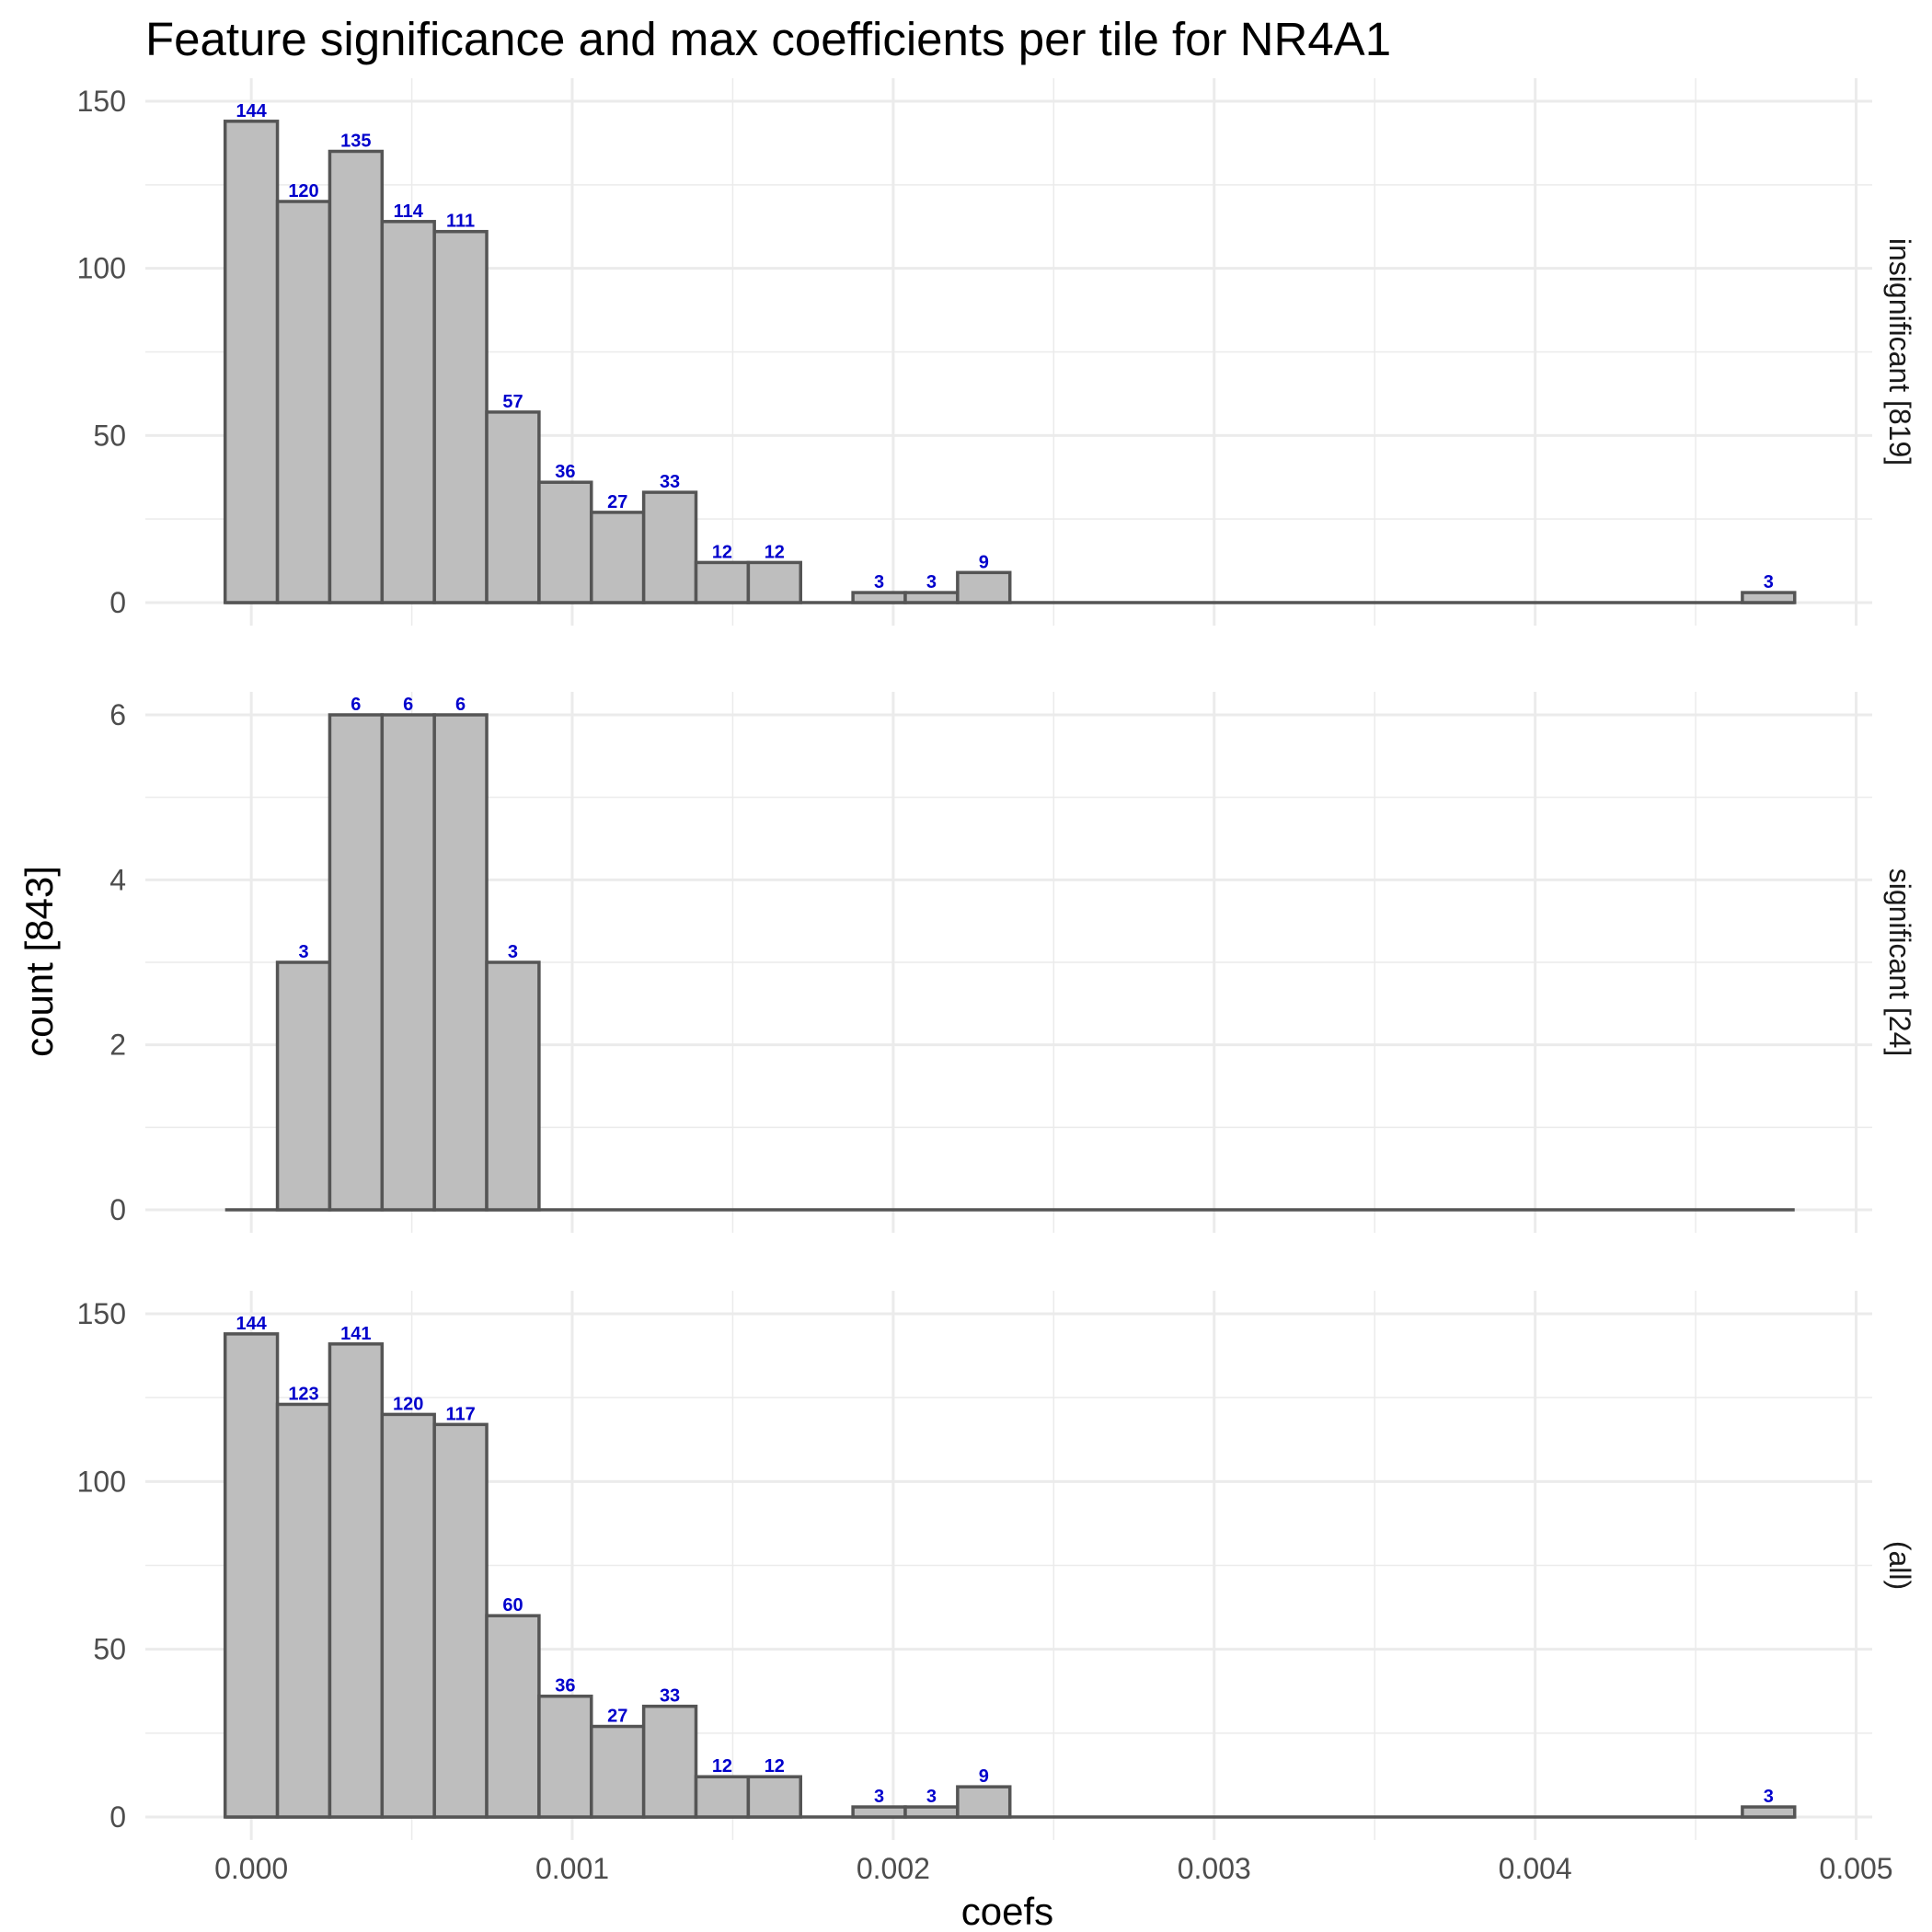 The width and height of the screenshot is (1932, 1932). What do you see at coordinates (39, 961) in the screenshot?
I see `y-axis-title: count [843]` at bounding box center [39, 961].